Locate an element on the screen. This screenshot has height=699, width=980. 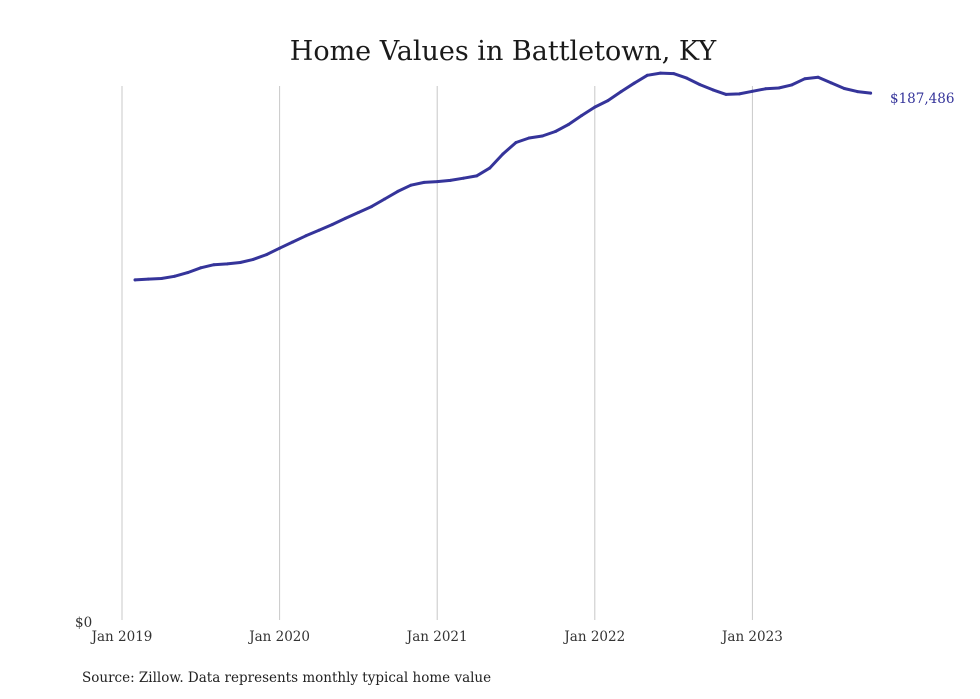
x-tick-label-0: Jan 2019 is located at coordinates (121, 637).